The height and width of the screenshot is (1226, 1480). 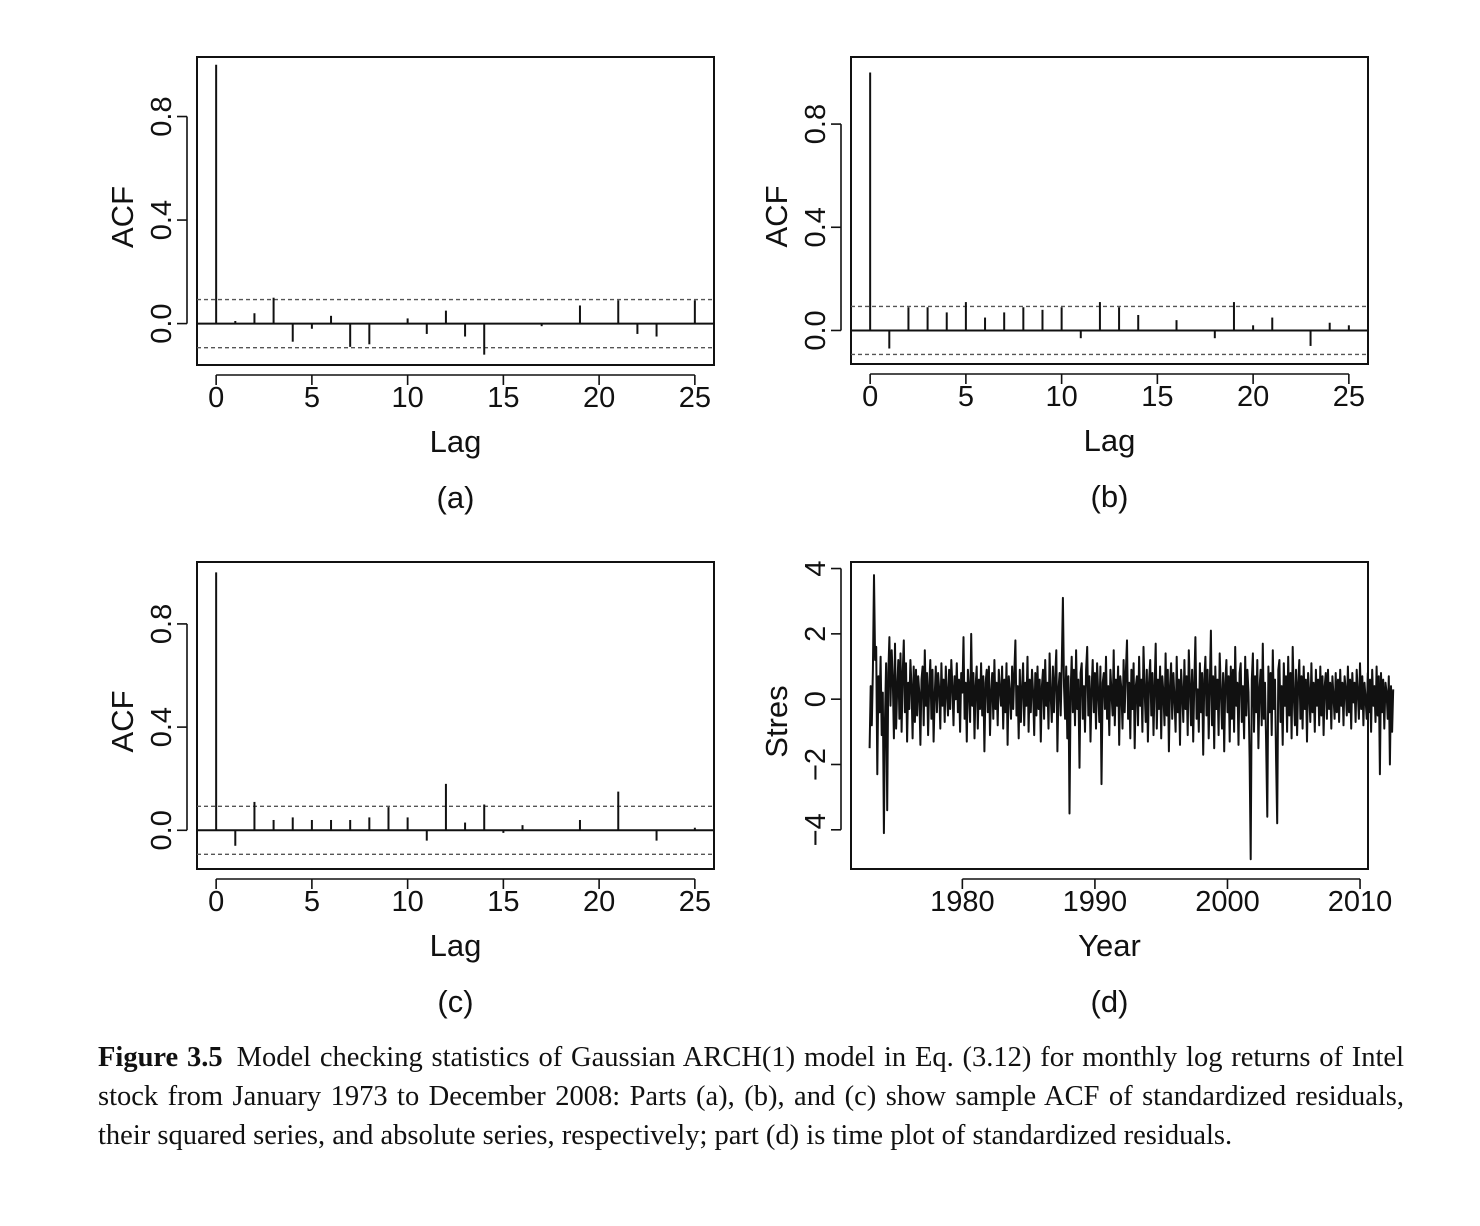 What do you see at coordinates (1227, 902) in the screenshot?
I see `x-tick-label: 2000` at bounding box center [1227, 902].